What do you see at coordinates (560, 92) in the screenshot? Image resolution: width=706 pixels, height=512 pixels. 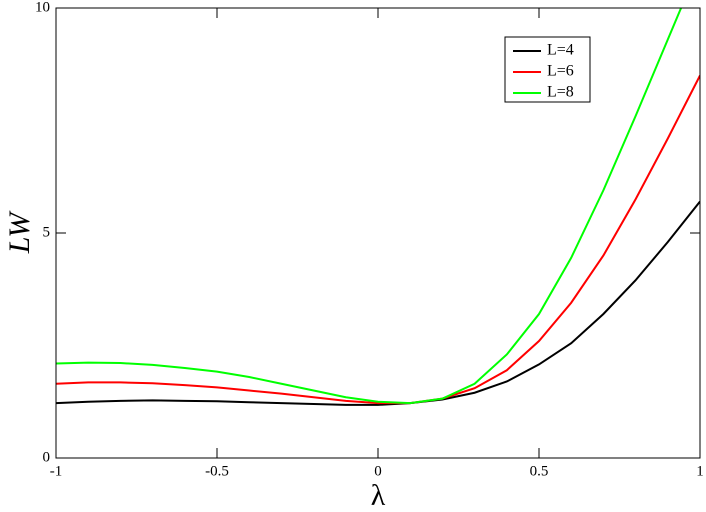 I see `legend-label: L=8` at bounding box center [560, 92].